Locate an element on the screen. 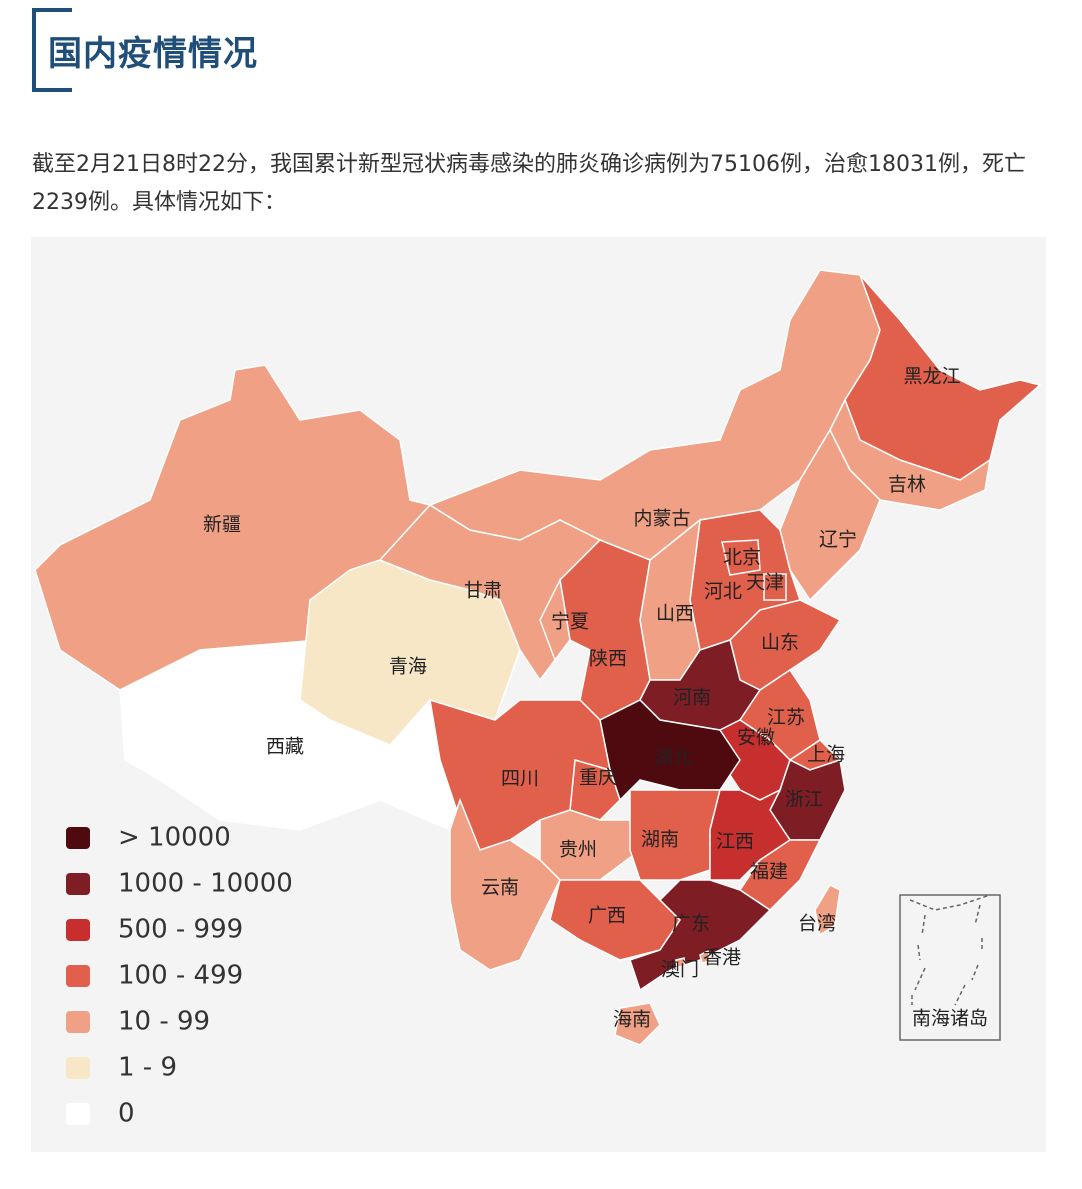  region-label: 湖北 is located at coordinates (673, 758).